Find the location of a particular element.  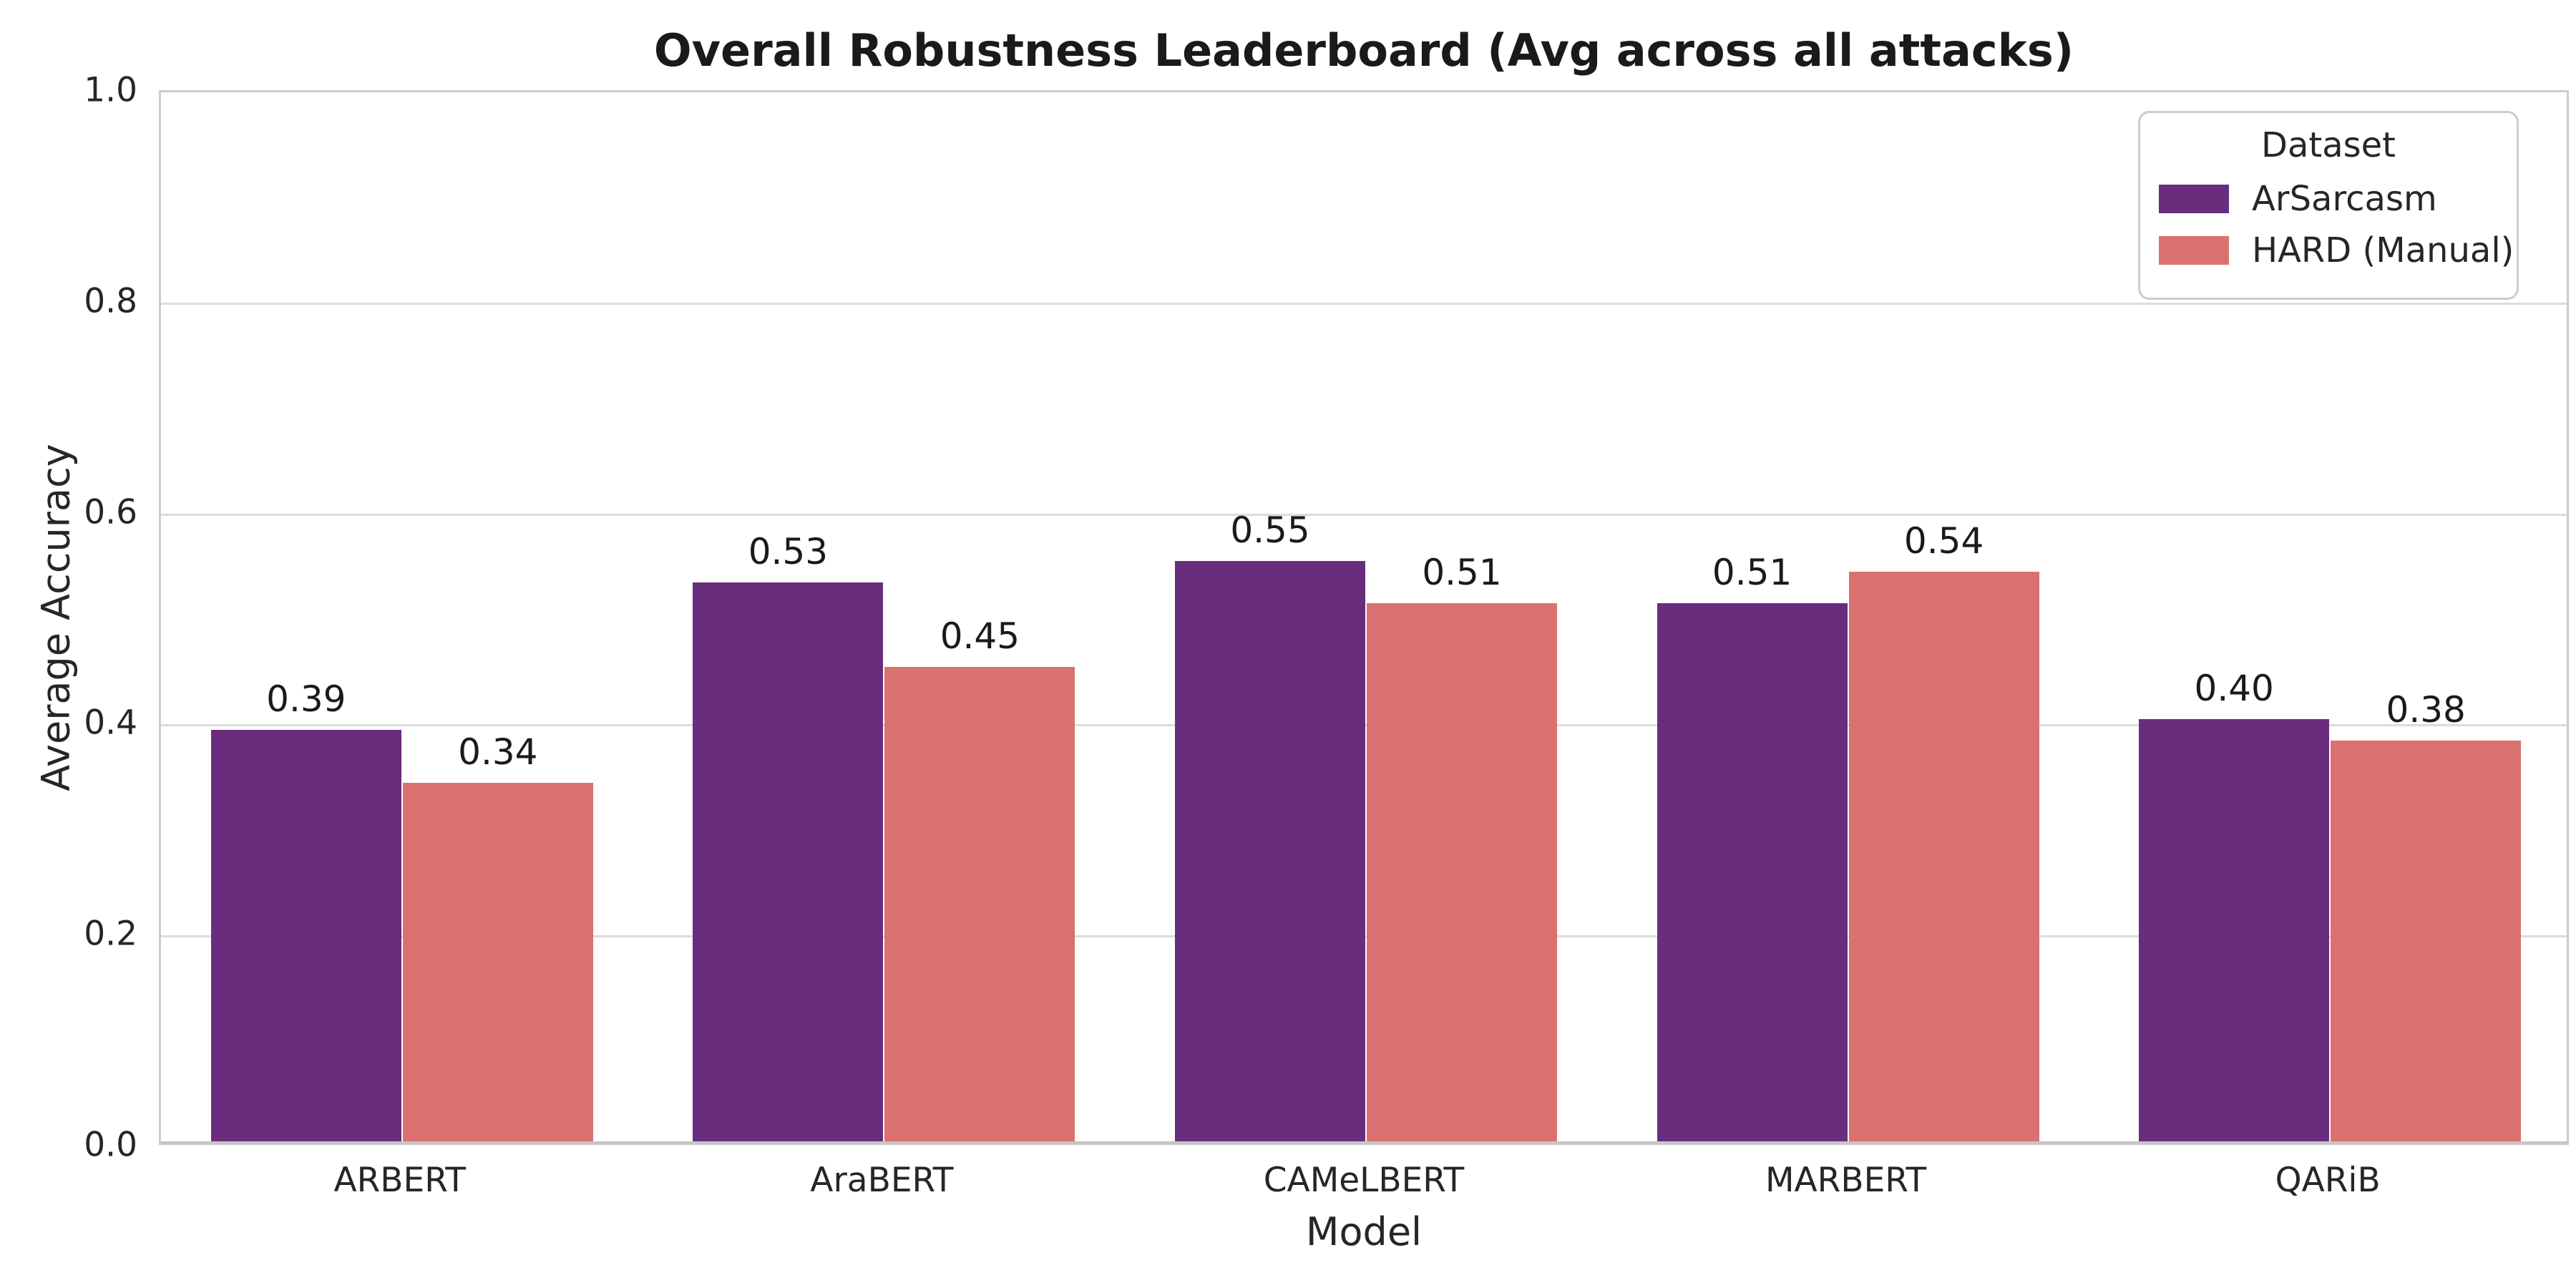

bar-qarib-hard is located at coordinates (2426, 940).